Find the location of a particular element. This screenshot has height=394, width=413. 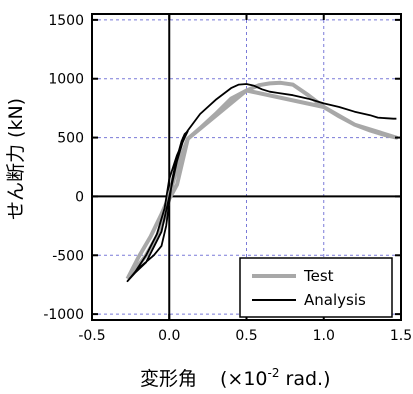

legend-label-test: Test is located at coordinates (318, 276).